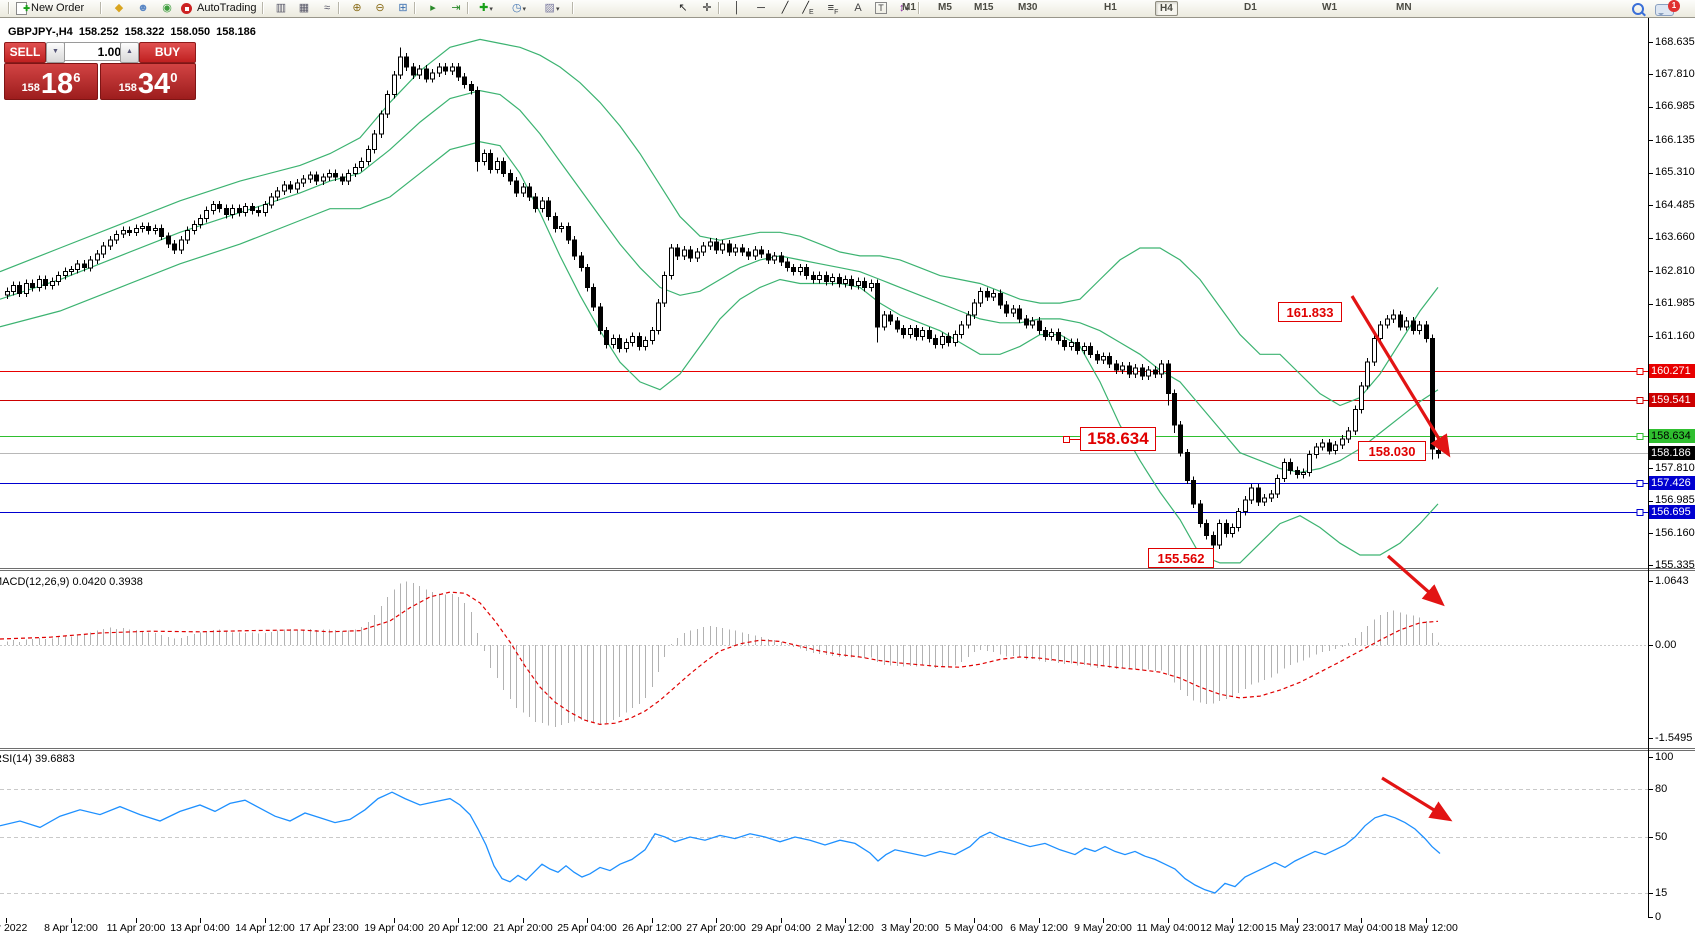  What do you see at coordinates (55, 52) in the screenshot?
I see `volume-down-stepper: ▼` at bounding box center [55, 52].